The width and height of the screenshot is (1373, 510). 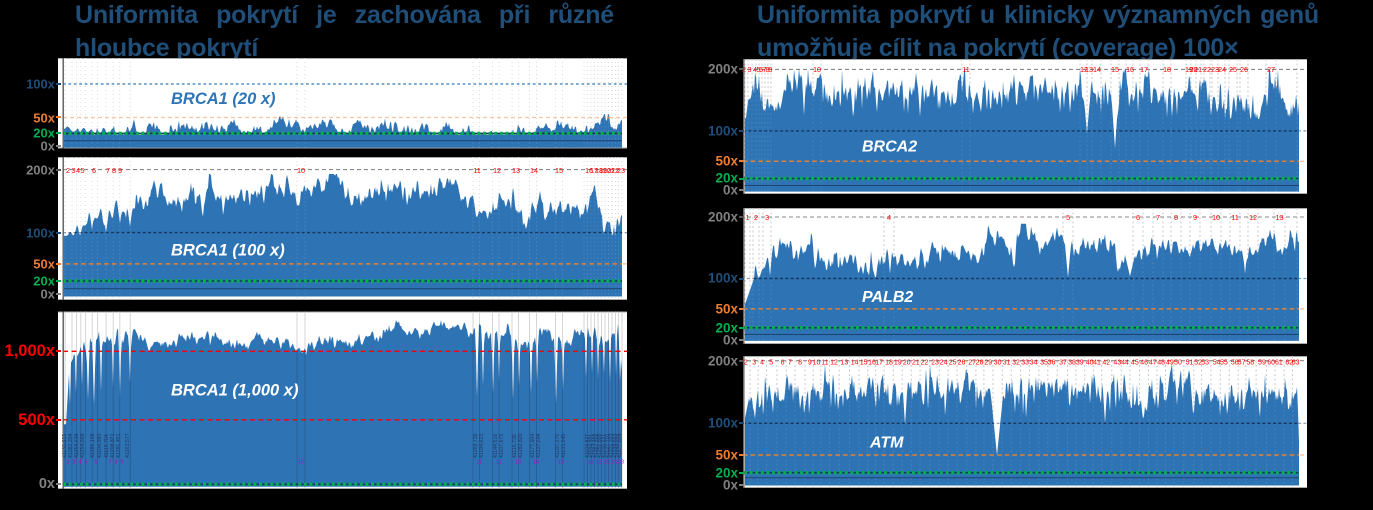 What do you see at coordinates (767, 217) in the screenshot?
I see `svg-text: 3` at bounding box center [767, 217].